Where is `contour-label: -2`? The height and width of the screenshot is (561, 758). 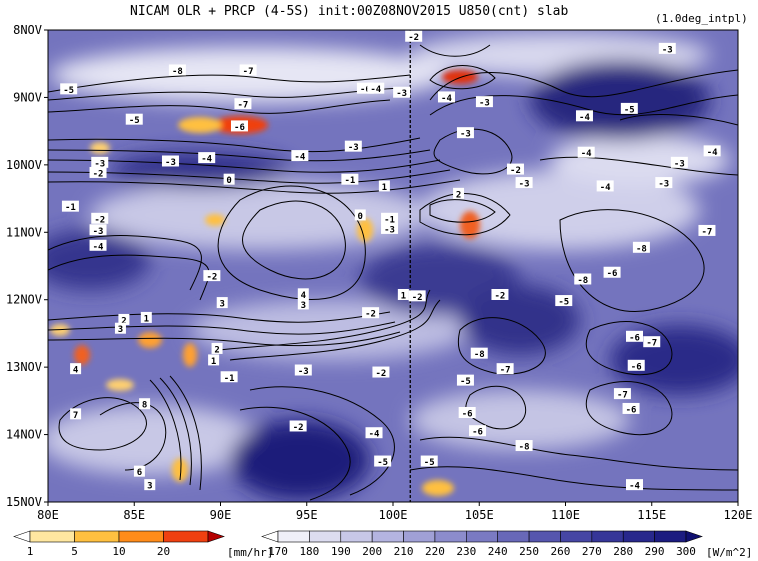 contour-label: -2 is located at coordinates (211, 278).